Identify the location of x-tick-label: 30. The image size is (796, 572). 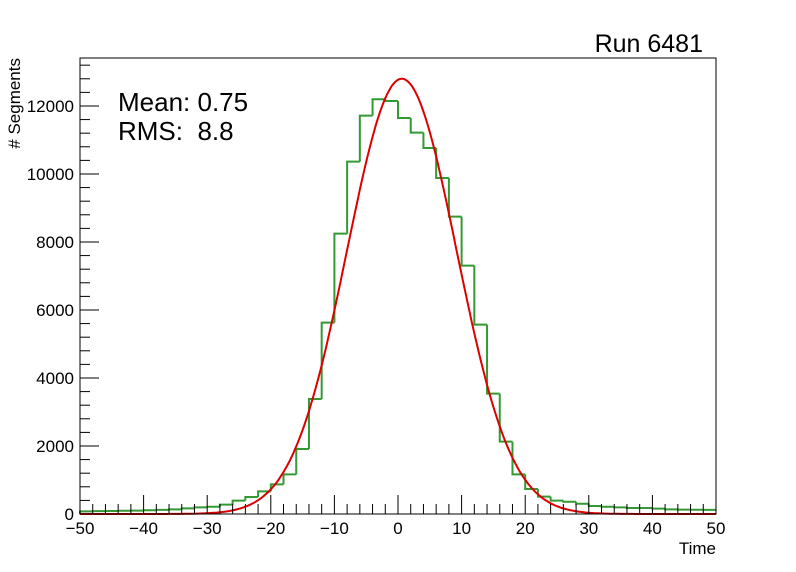
(588, 528).